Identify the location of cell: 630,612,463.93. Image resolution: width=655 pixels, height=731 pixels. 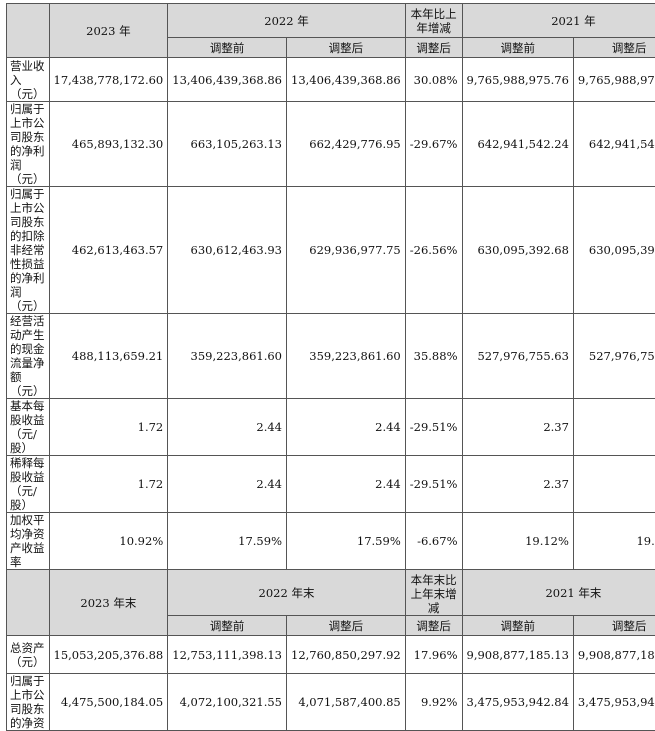
(227, 250).